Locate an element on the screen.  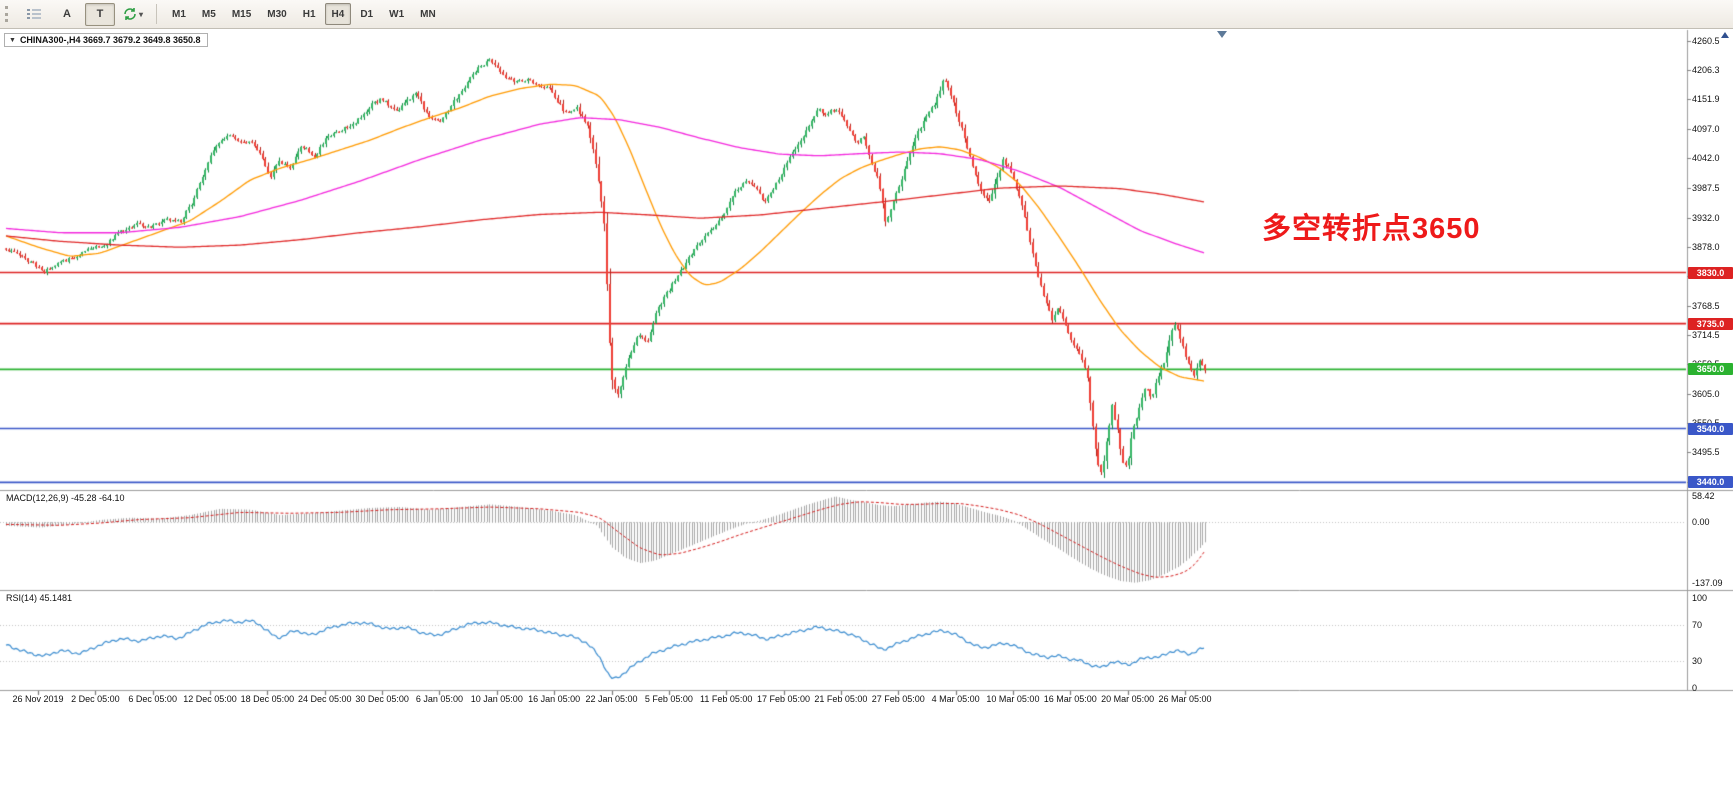
cycle-icon is located at coordinates (130, 14).